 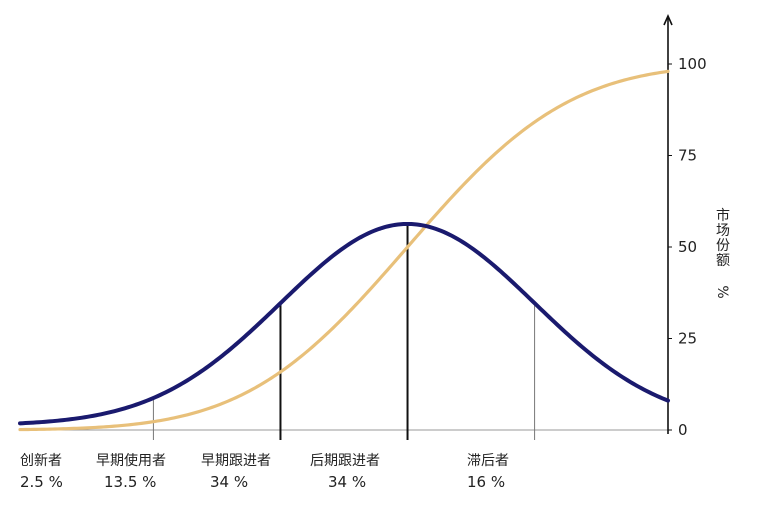 What do you see at coordinates (41, 482) in the screenshot?
I see `segment-share: 2.5 %` at bounding box center [41, 482].